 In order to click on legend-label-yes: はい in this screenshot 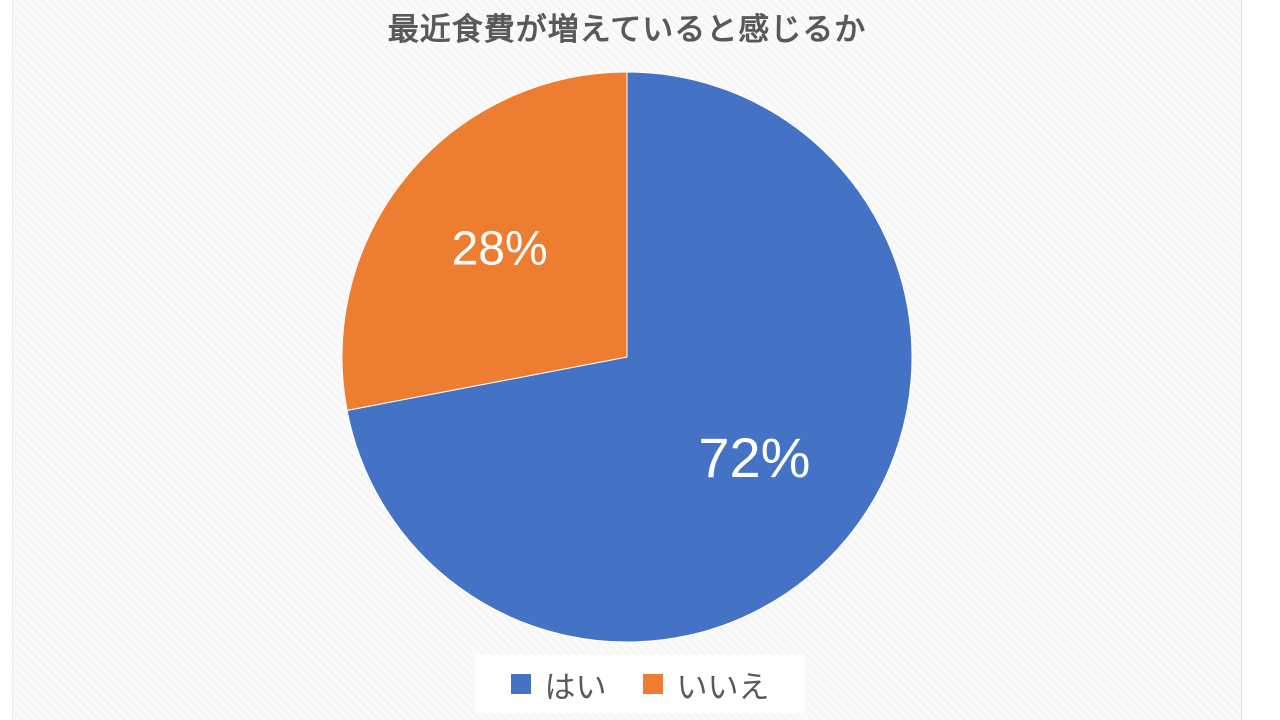, I will do `click(575, 687)`.